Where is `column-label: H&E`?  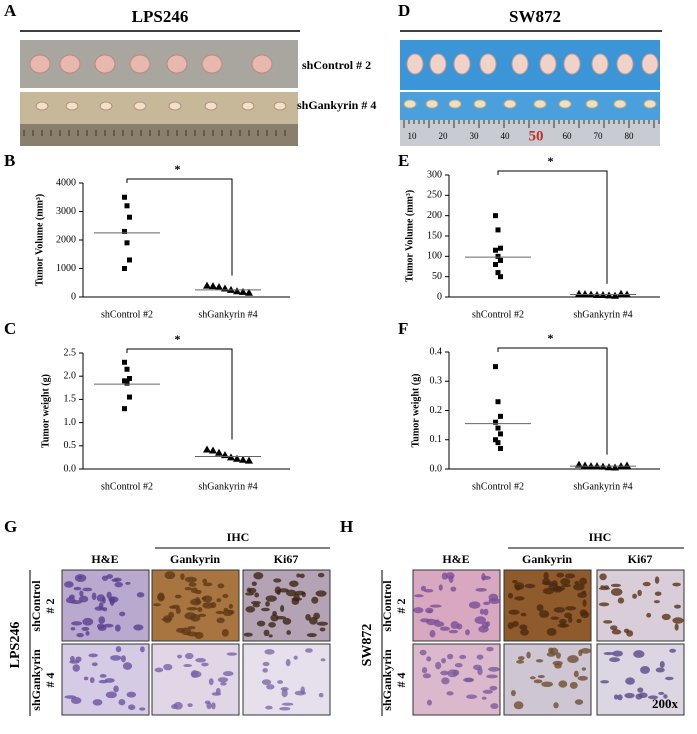
column-label: H&E is located at coordinates (455, 559).